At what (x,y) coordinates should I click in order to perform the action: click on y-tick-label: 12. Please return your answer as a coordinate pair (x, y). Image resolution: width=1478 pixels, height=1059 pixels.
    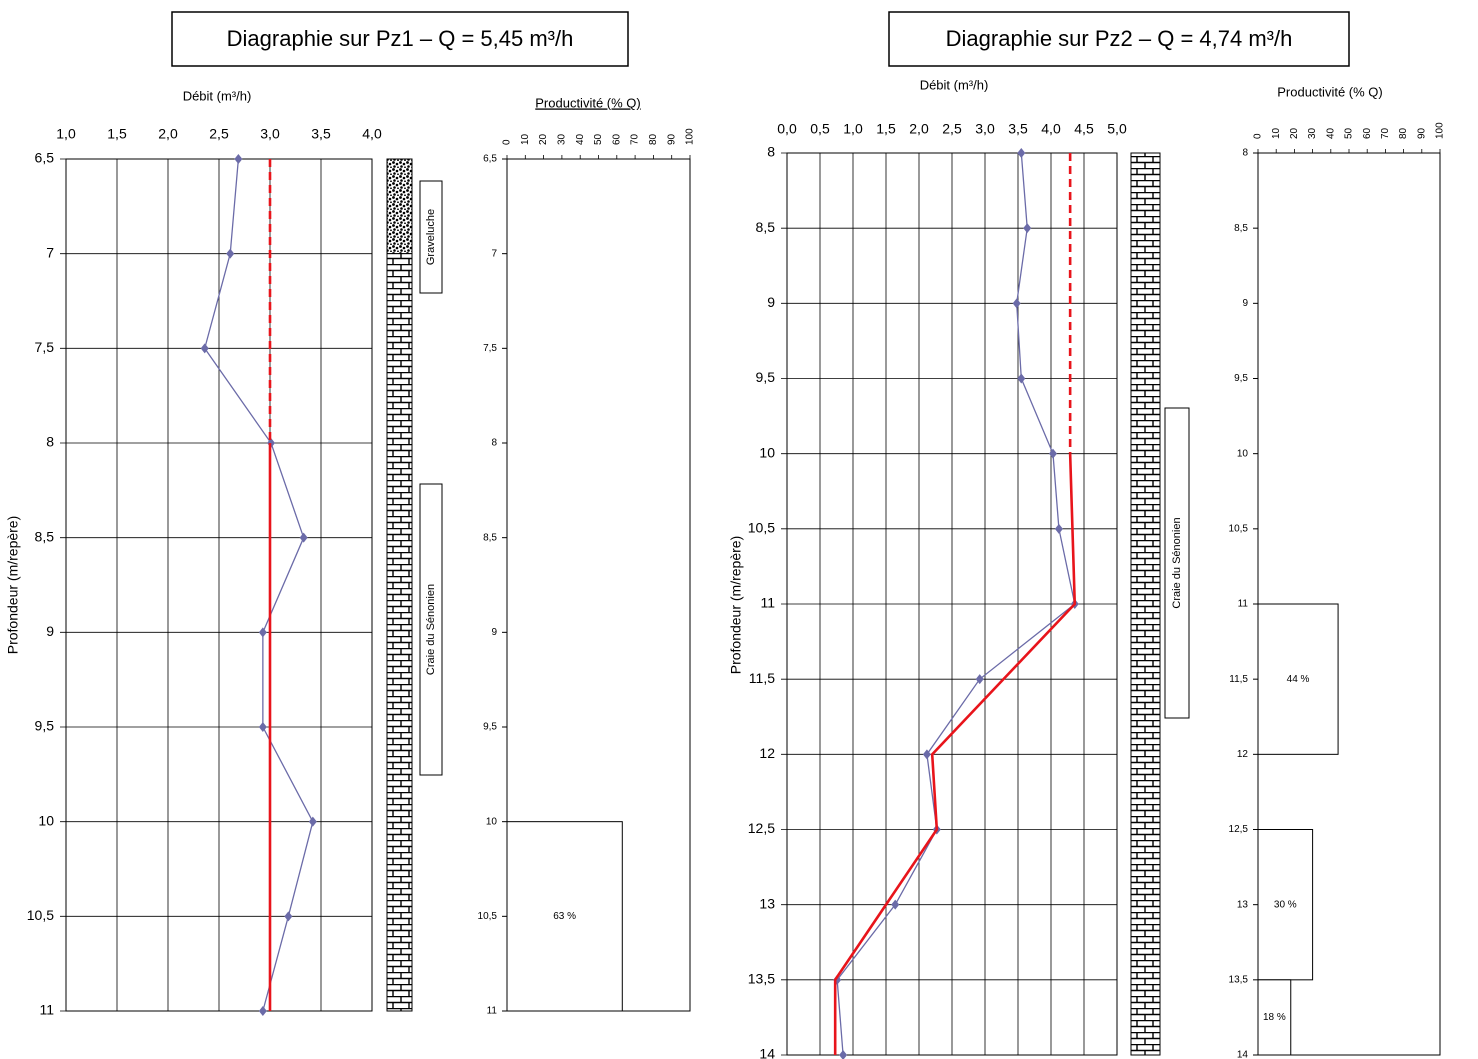
    Looking at the image, I should click on (767, 753).